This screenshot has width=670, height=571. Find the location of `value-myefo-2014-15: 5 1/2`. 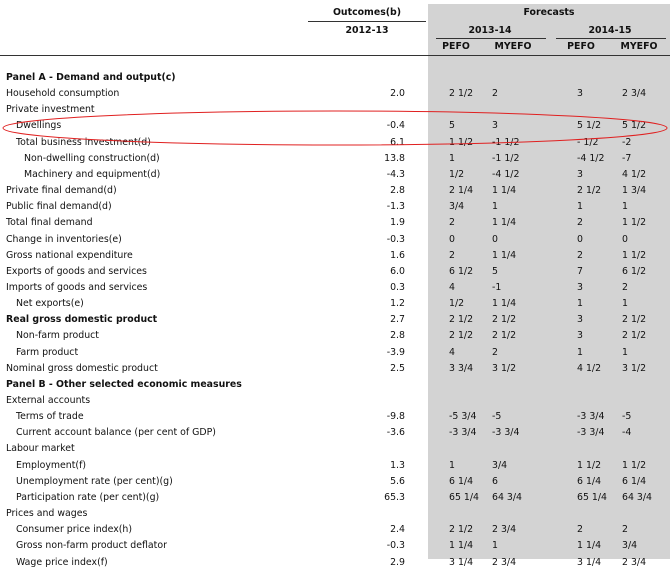

value-myefo-2014-15: 5 1/2 is located at coordinates (634, 126).